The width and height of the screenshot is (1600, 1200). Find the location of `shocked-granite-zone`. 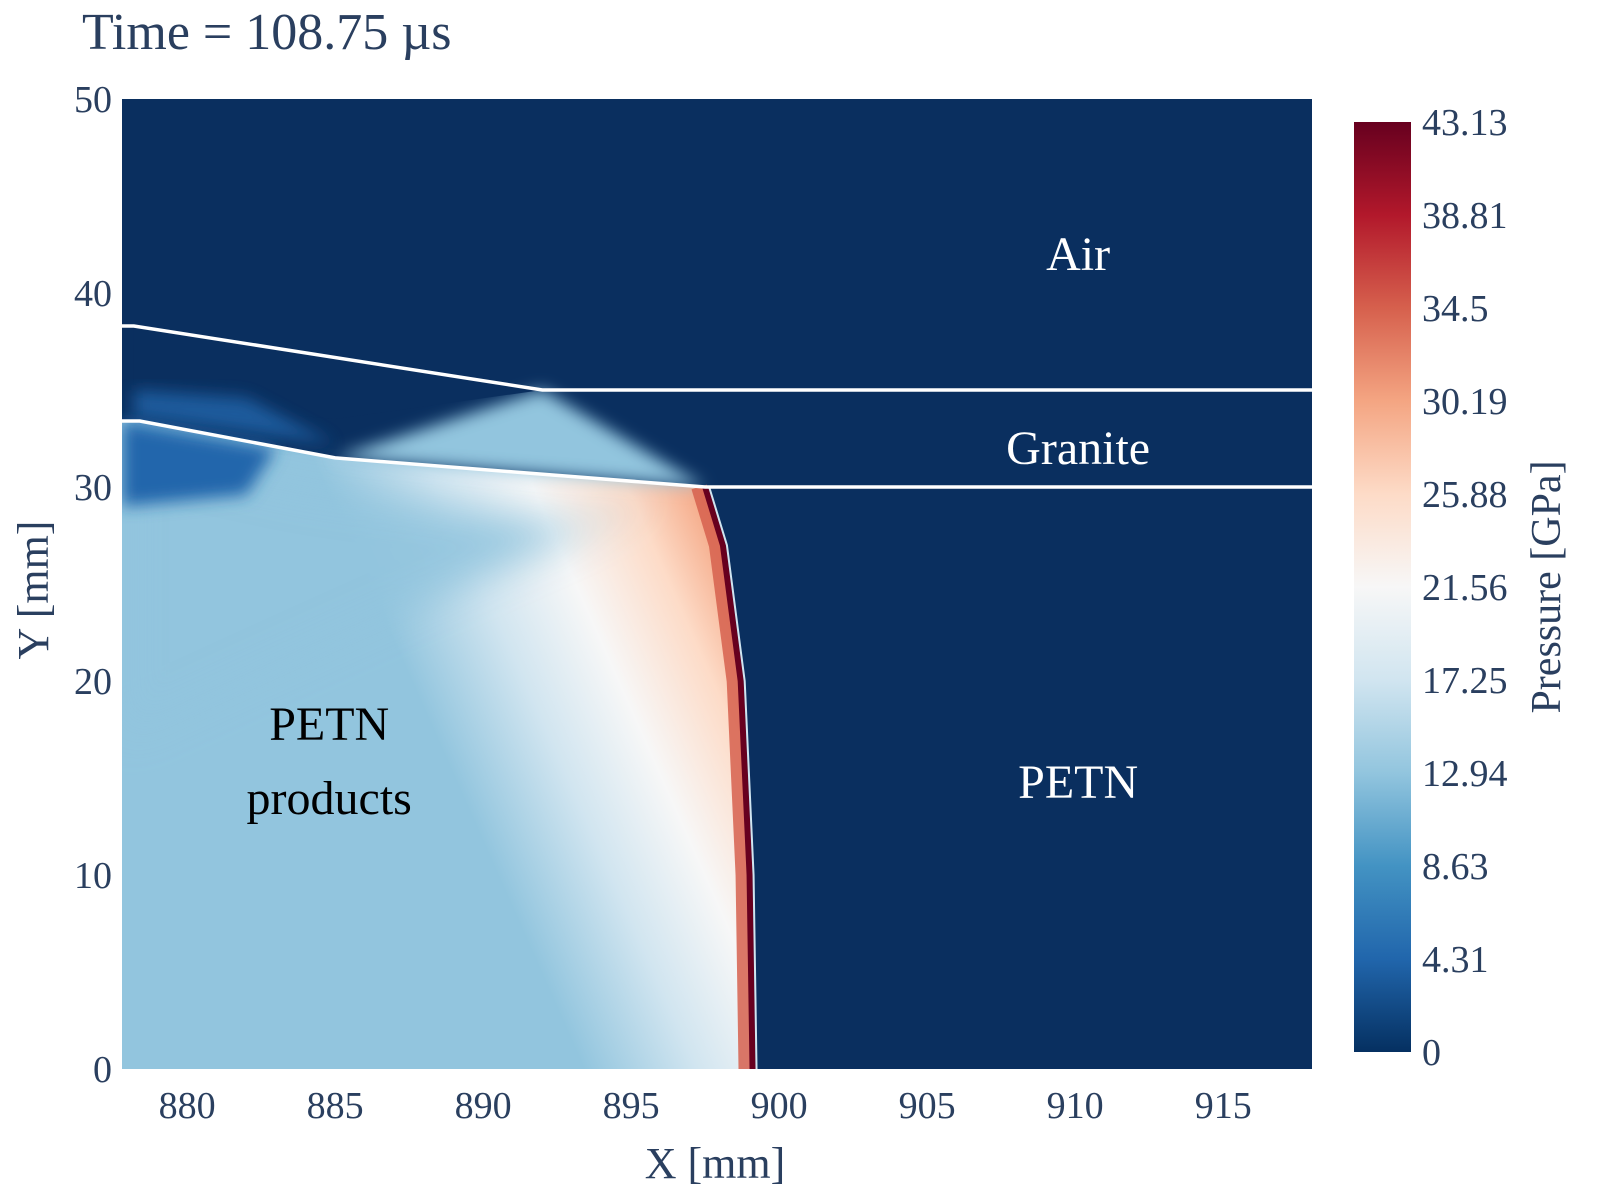

shocked-granite-zone is located at coordinates (520, 438).